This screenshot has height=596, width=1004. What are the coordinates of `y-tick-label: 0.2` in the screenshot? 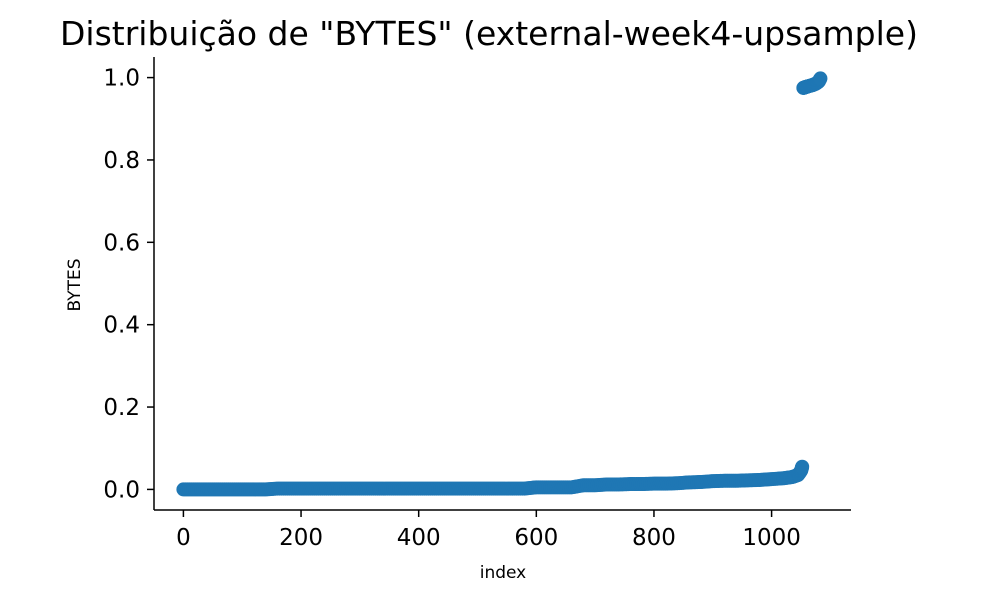 It's located at (121, 408).